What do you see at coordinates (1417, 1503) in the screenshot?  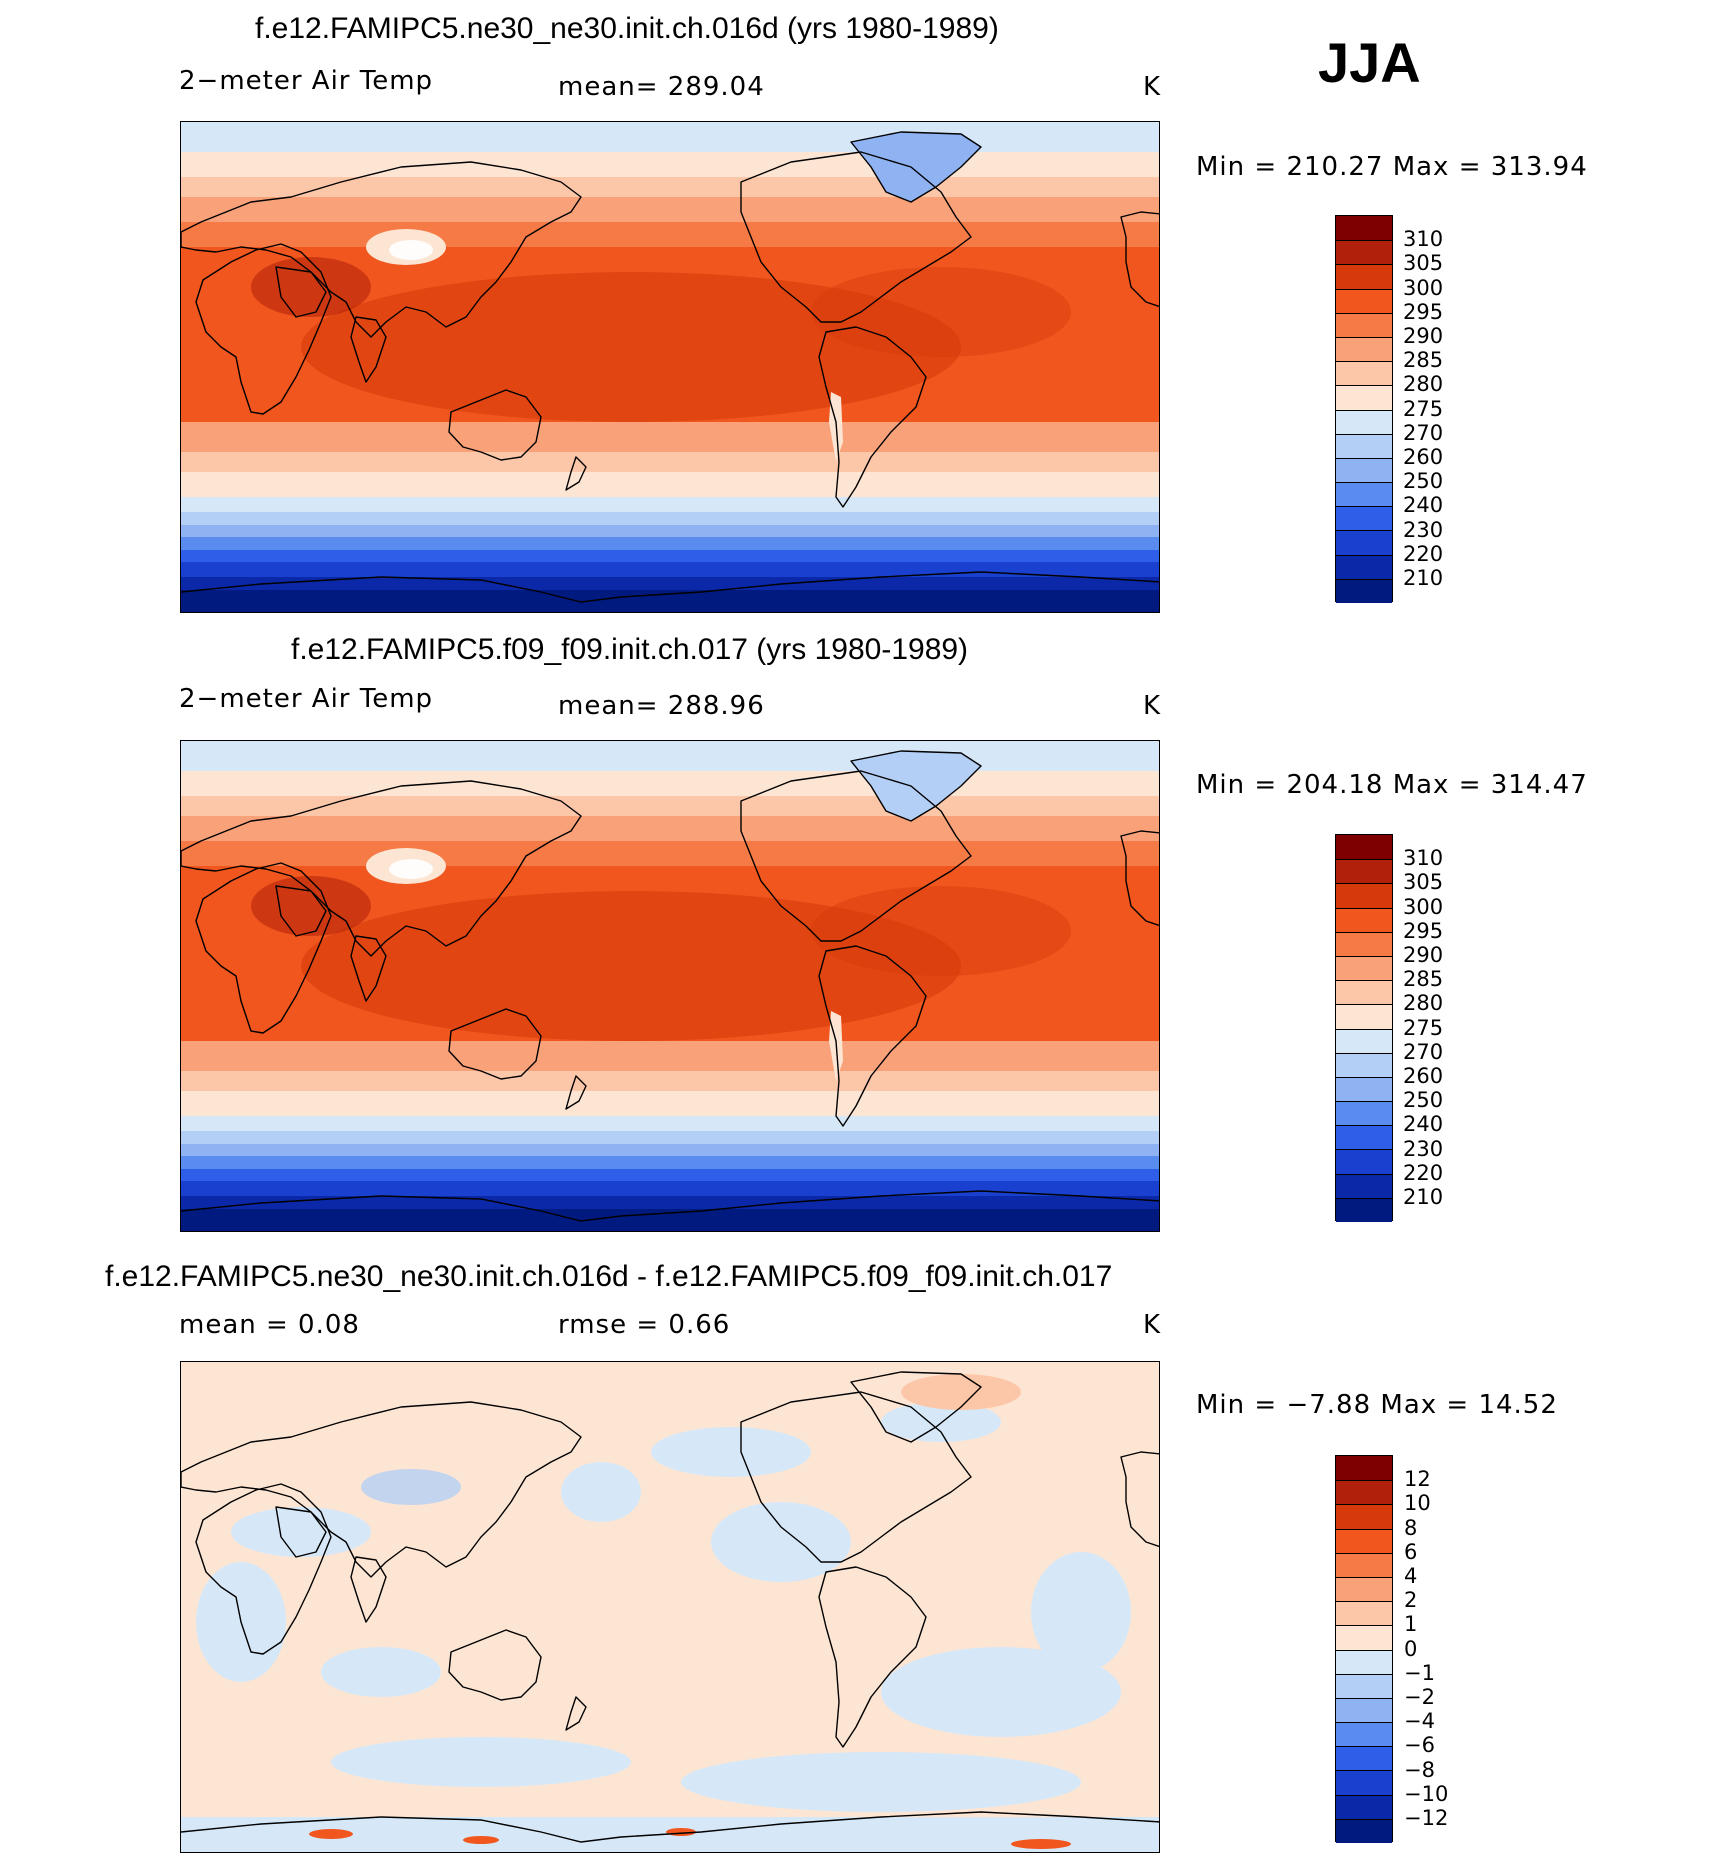 I see `colorbar-tick-label: 10` at bounding box center [1417, 1503].